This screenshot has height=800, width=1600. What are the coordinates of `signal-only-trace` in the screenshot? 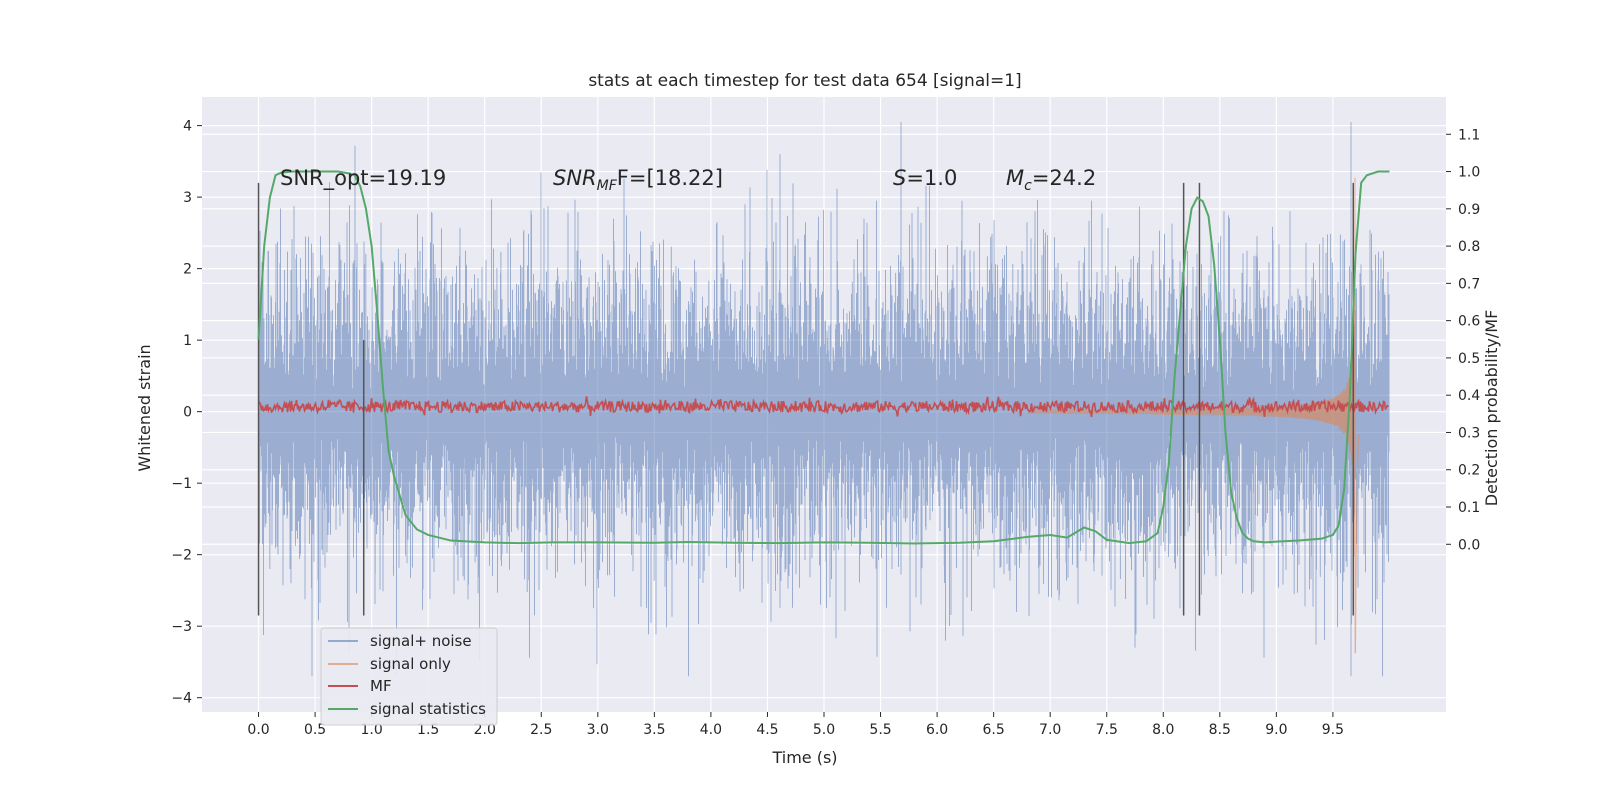 It's located at (1193, 415).